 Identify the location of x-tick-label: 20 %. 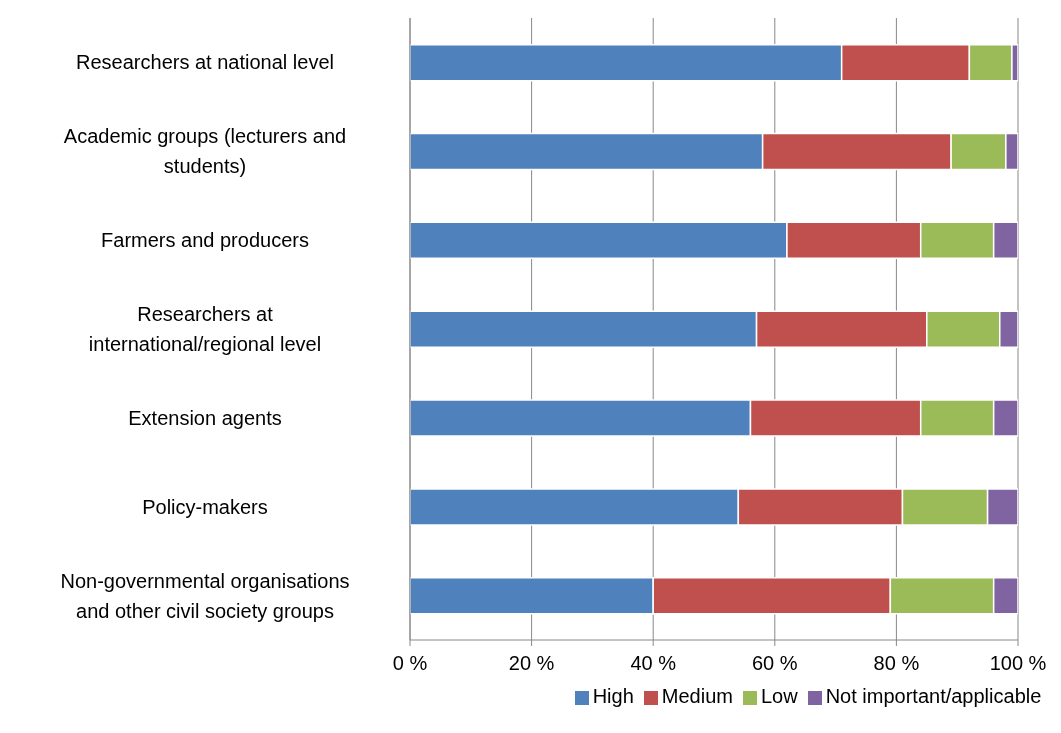
(531, 663).